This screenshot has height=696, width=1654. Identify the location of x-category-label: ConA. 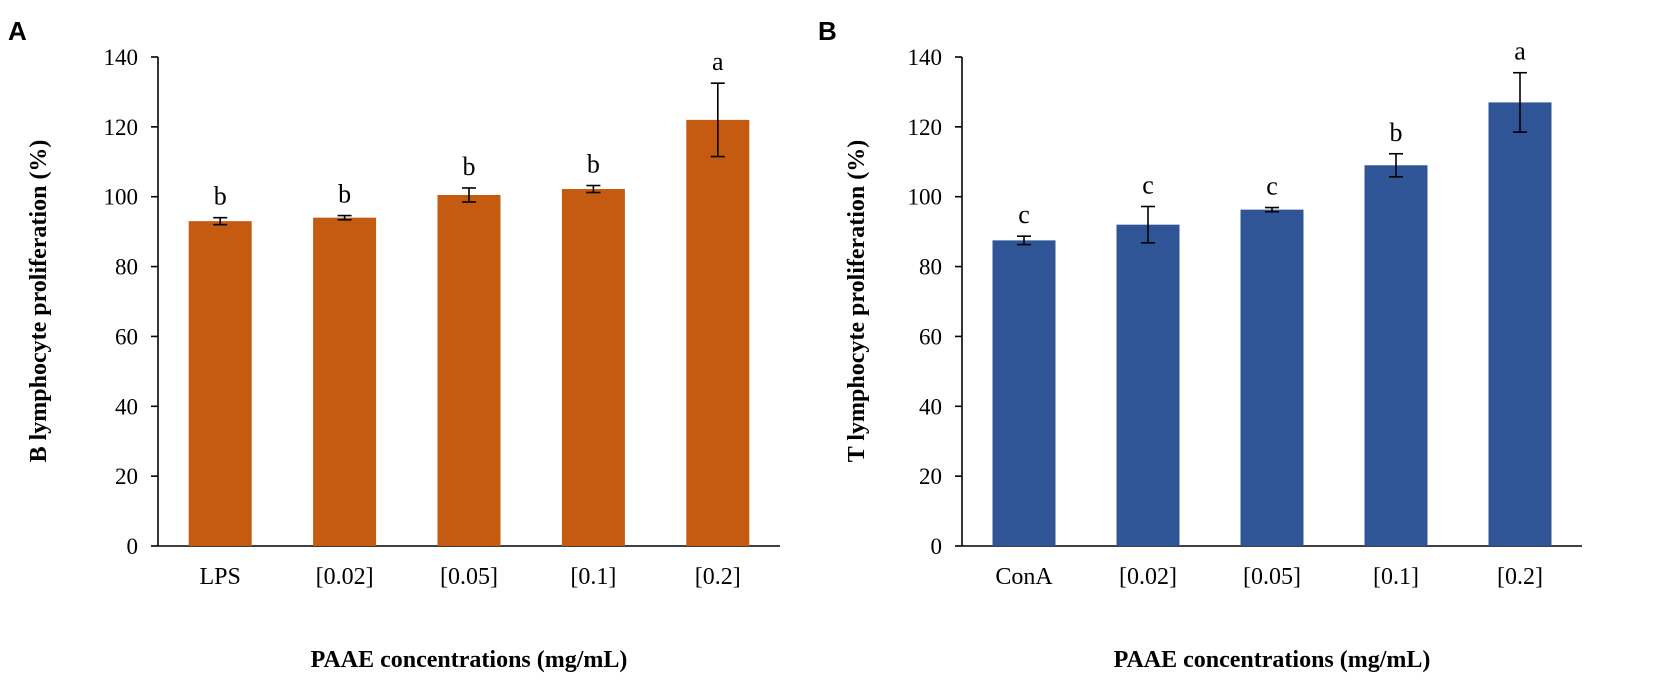
(1024, 577).